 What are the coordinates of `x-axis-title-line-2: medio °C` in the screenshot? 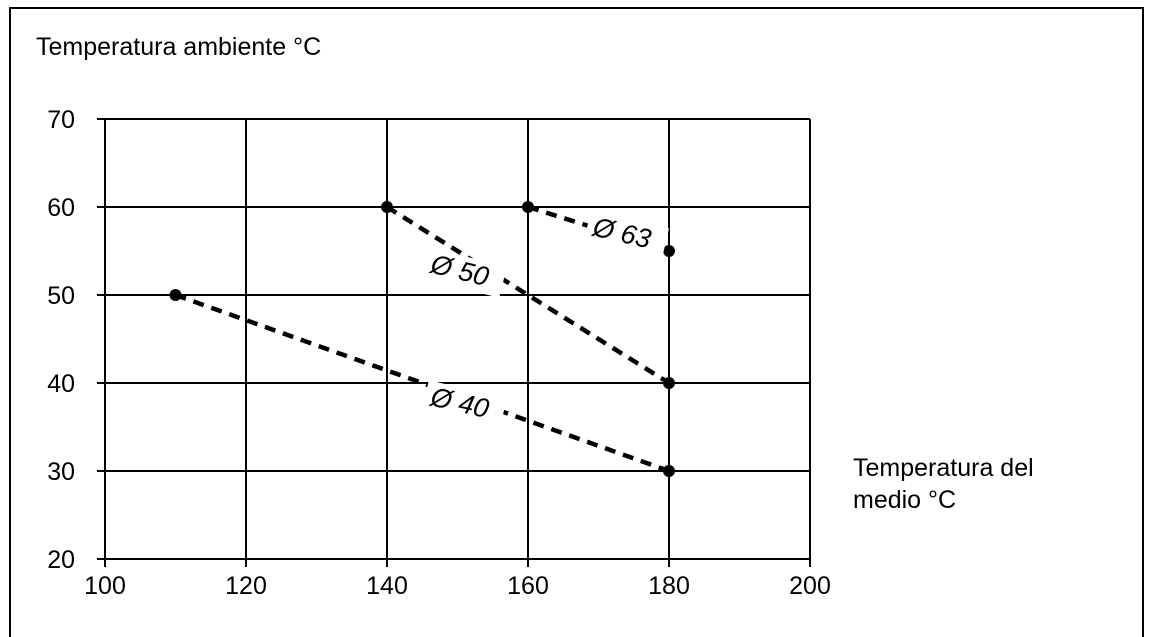 It's located at (904, 500).